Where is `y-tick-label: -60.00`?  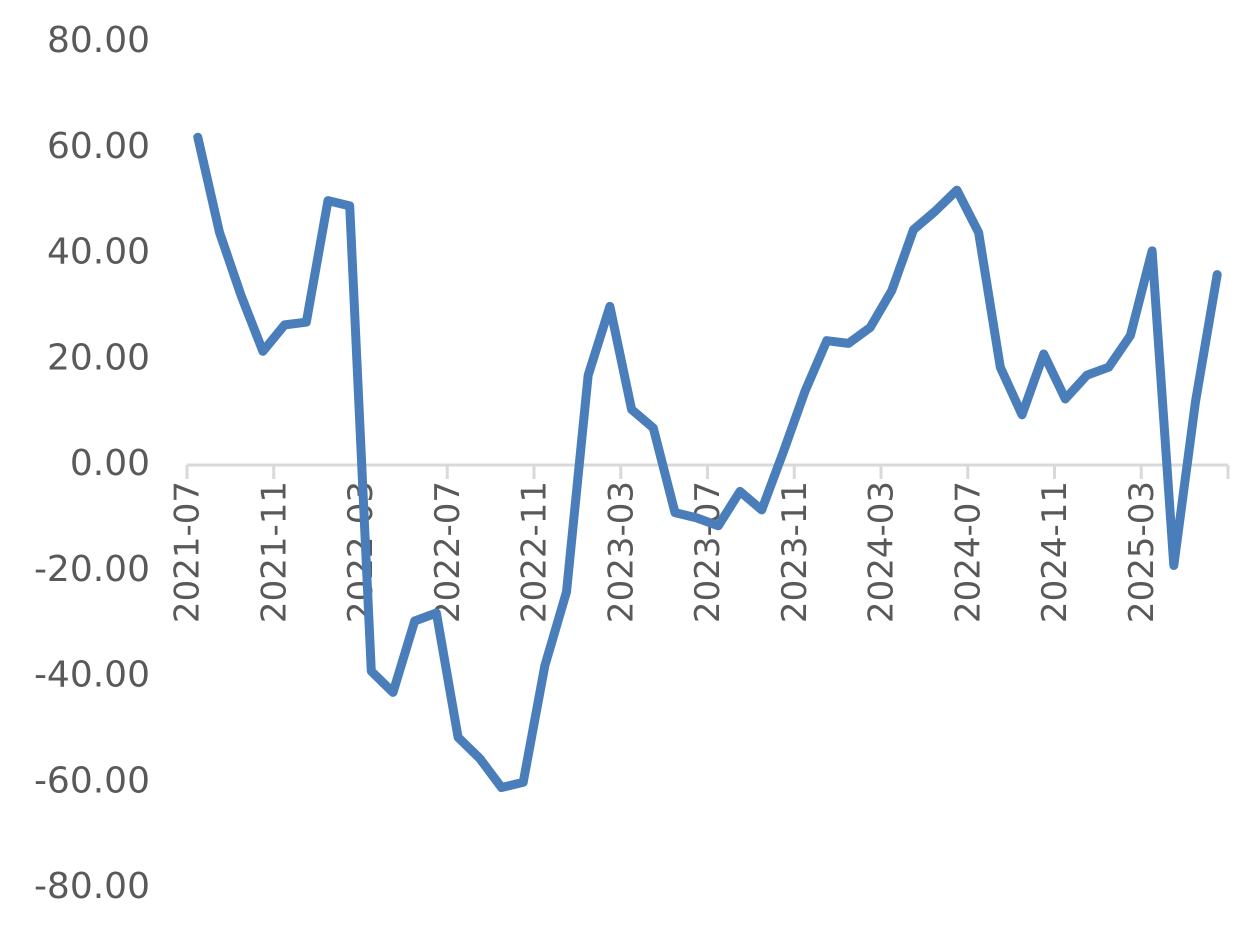
y-tick-label: -60.00 is located at coordinates (92, 780).